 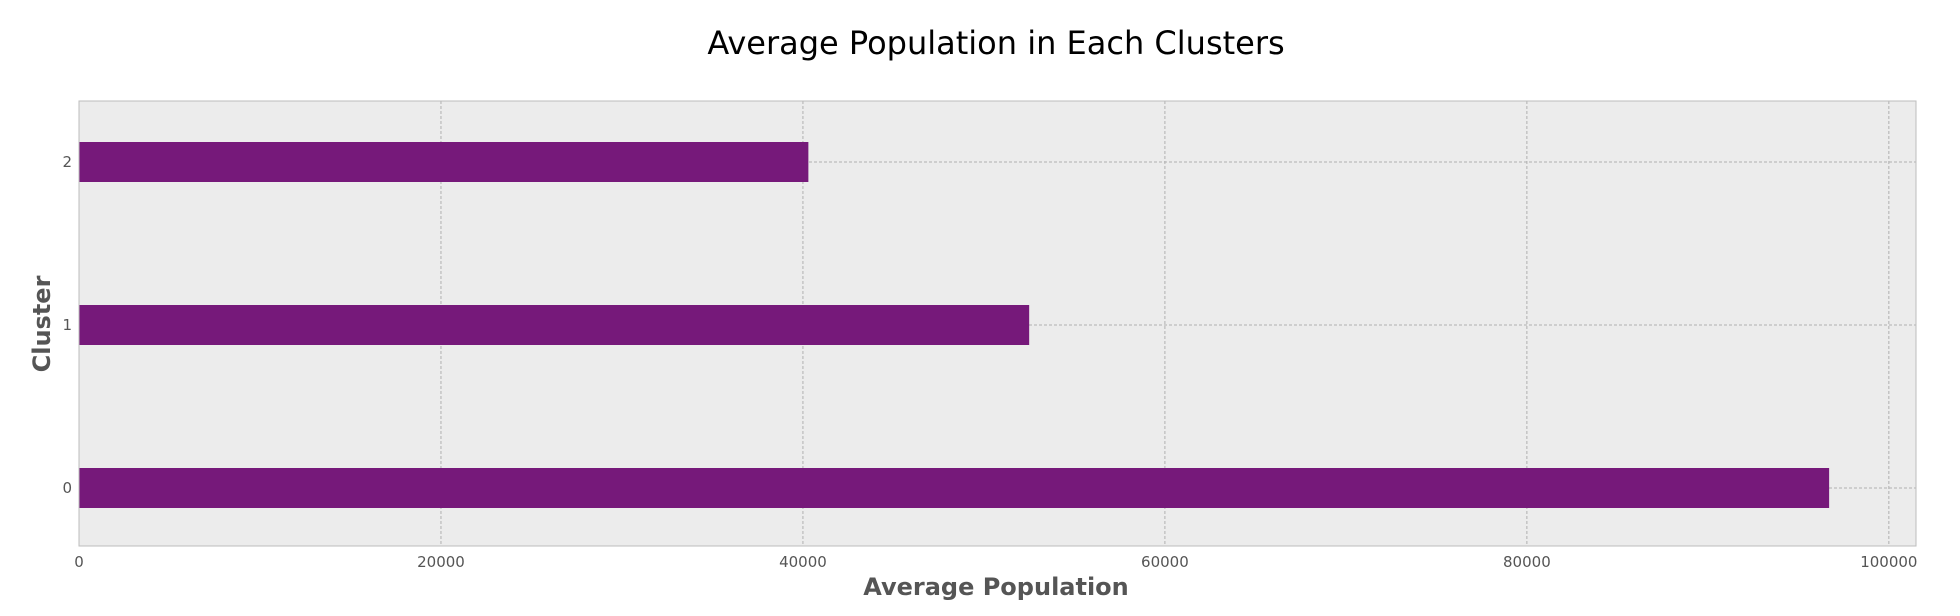 I want to click on x-tick-label: 0, so click(x=79, y=562).